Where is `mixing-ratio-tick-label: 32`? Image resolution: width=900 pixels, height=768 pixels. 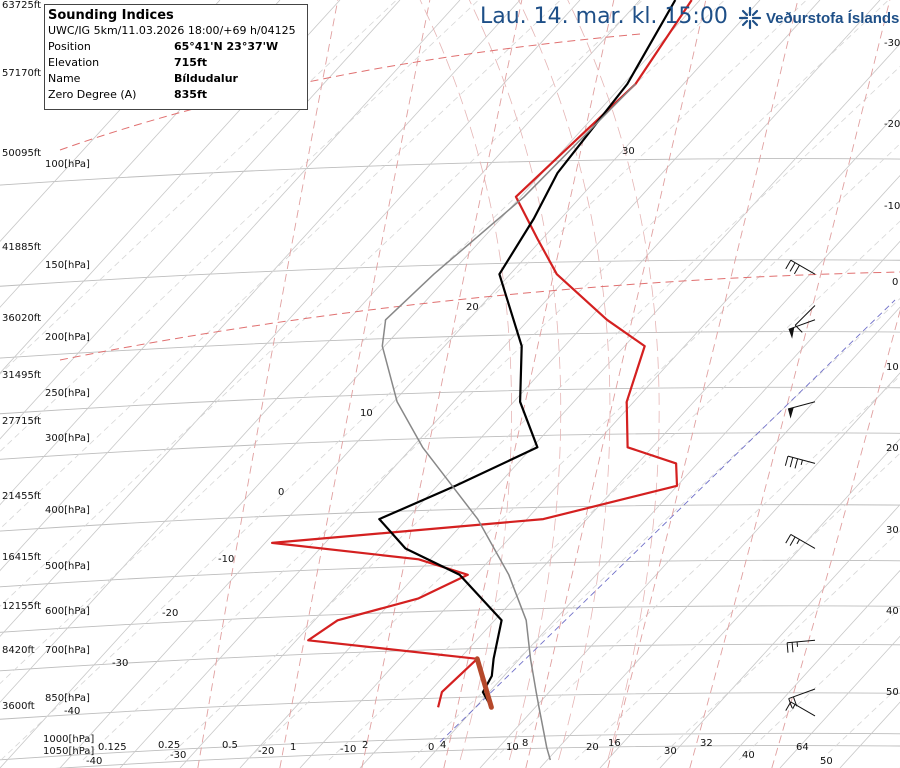
mixing-ratio-tick-label: 32 is located at coordinates (706, 743).